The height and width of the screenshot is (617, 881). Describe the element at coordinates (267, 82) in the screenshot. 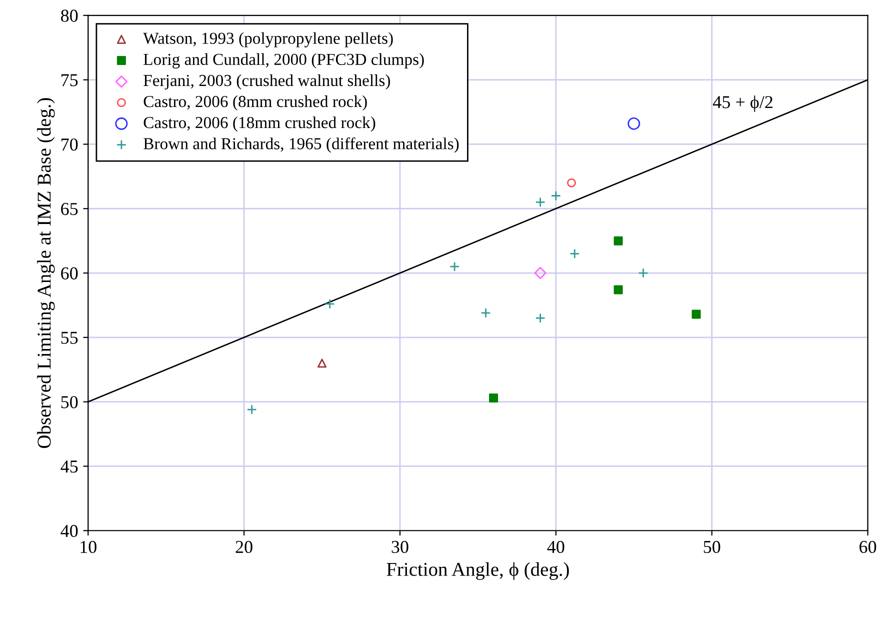

I see `legend-label: Ferjani, 2003 (crushed walnut shells)` at that location.